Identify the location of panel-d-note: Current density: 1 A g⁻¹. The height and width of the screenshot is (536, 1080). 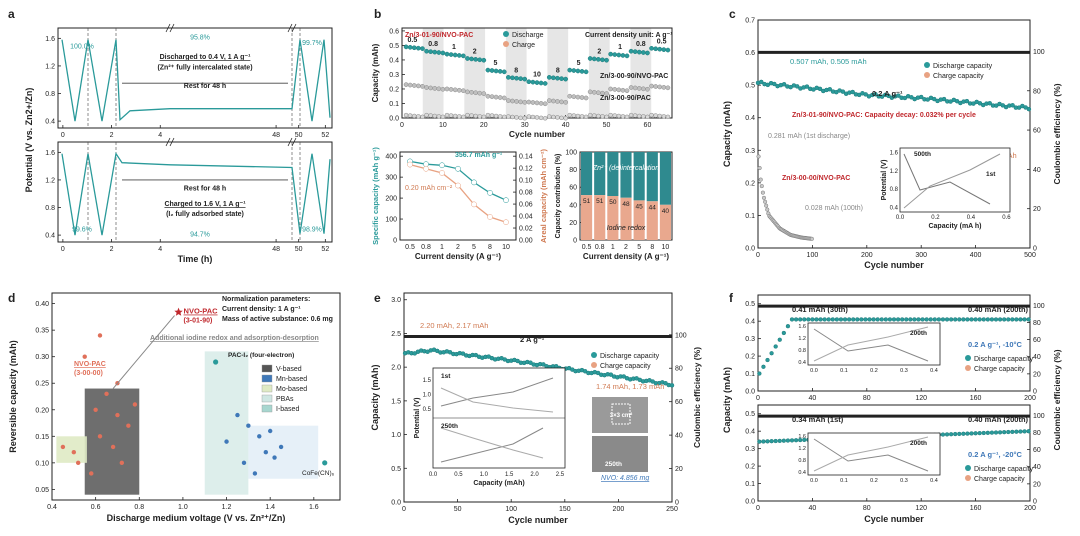
(261, 309).